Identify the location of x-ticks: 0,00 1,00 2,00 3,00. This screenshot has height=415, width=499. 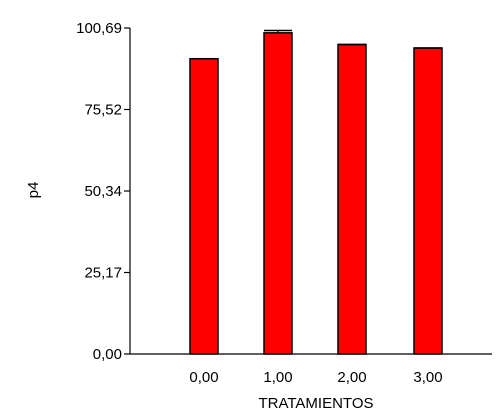
(315, 377).